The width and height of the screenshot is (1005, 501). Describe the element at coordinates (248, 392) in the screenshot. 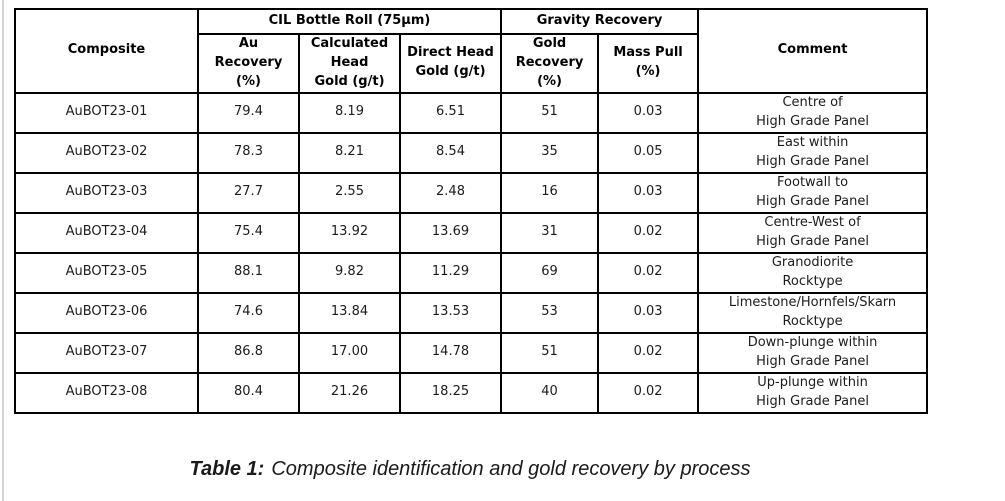

I see `au-recovery-cell: 80.4` at that location.